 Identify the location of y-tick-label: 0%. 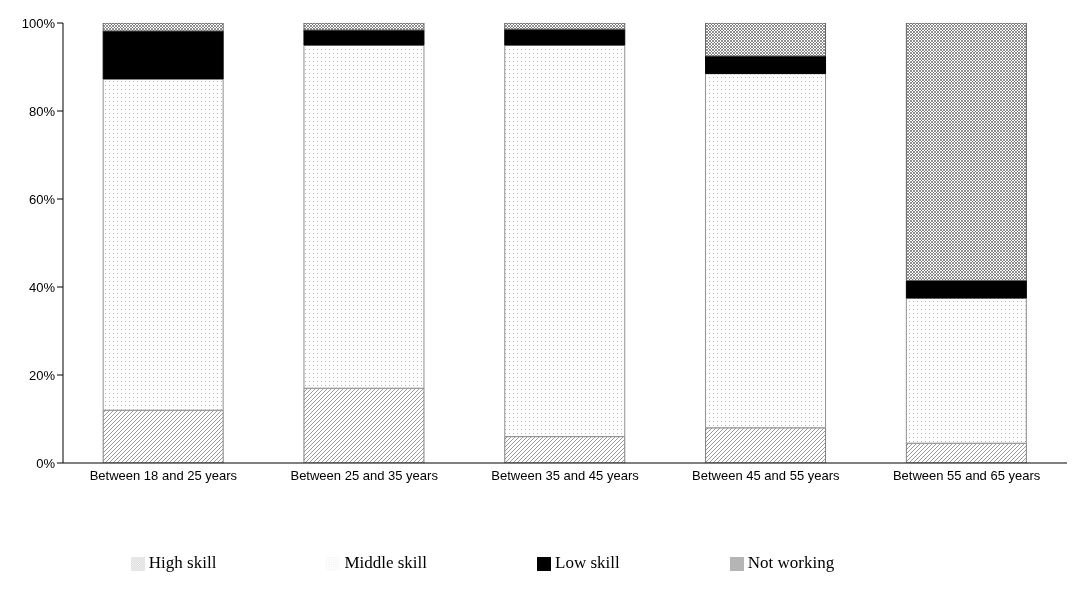
(46, 463).